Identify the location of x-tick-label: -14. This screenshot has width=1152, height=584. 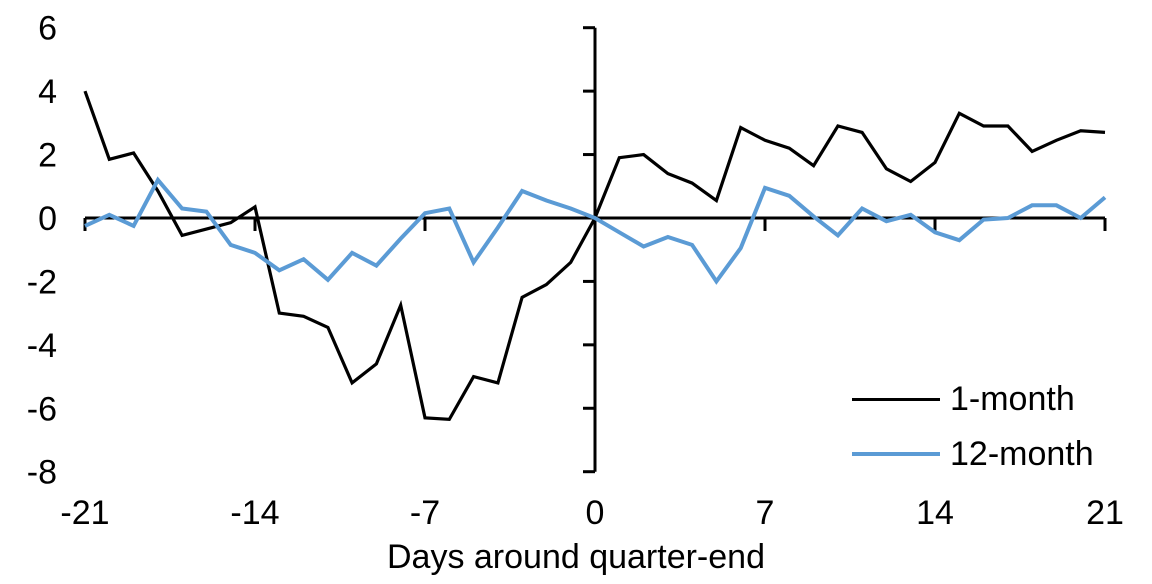
(254, 513).